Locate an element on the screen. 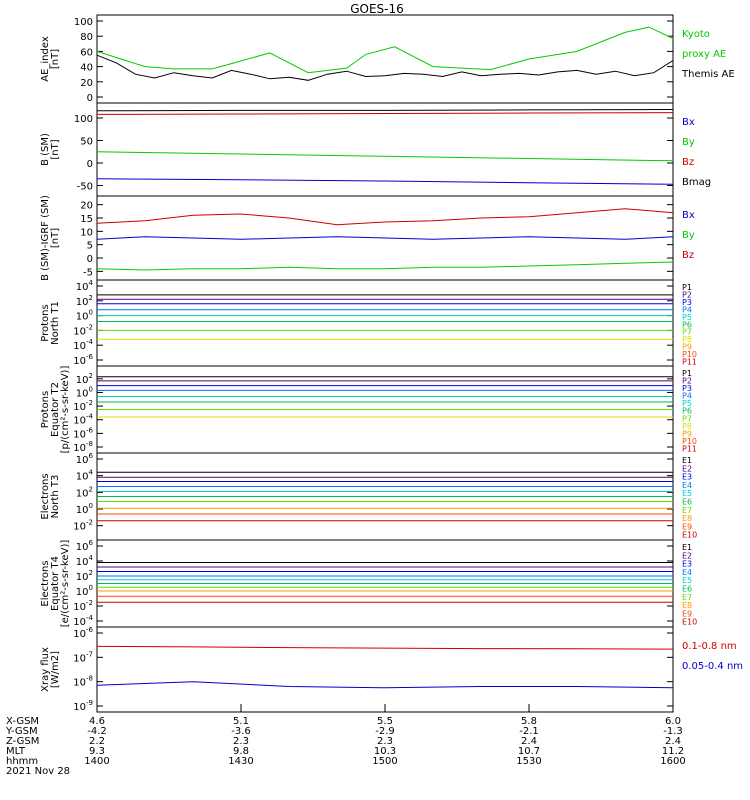  x-tick-label: 9.3 is located at coordinates (97, 751).